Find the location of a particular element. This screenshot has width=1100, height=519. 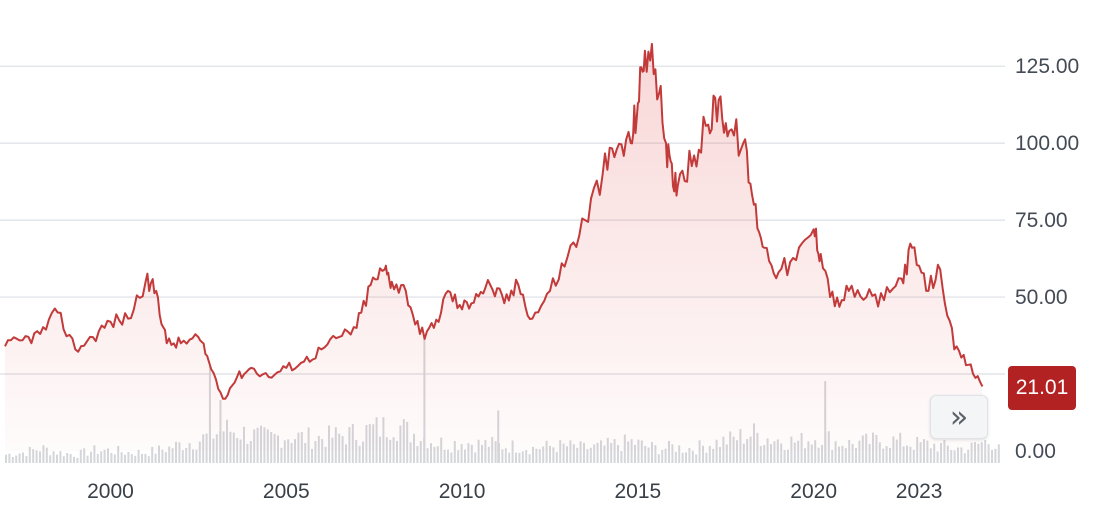

scroll-right-button: » is located at coordinates (959, 417).